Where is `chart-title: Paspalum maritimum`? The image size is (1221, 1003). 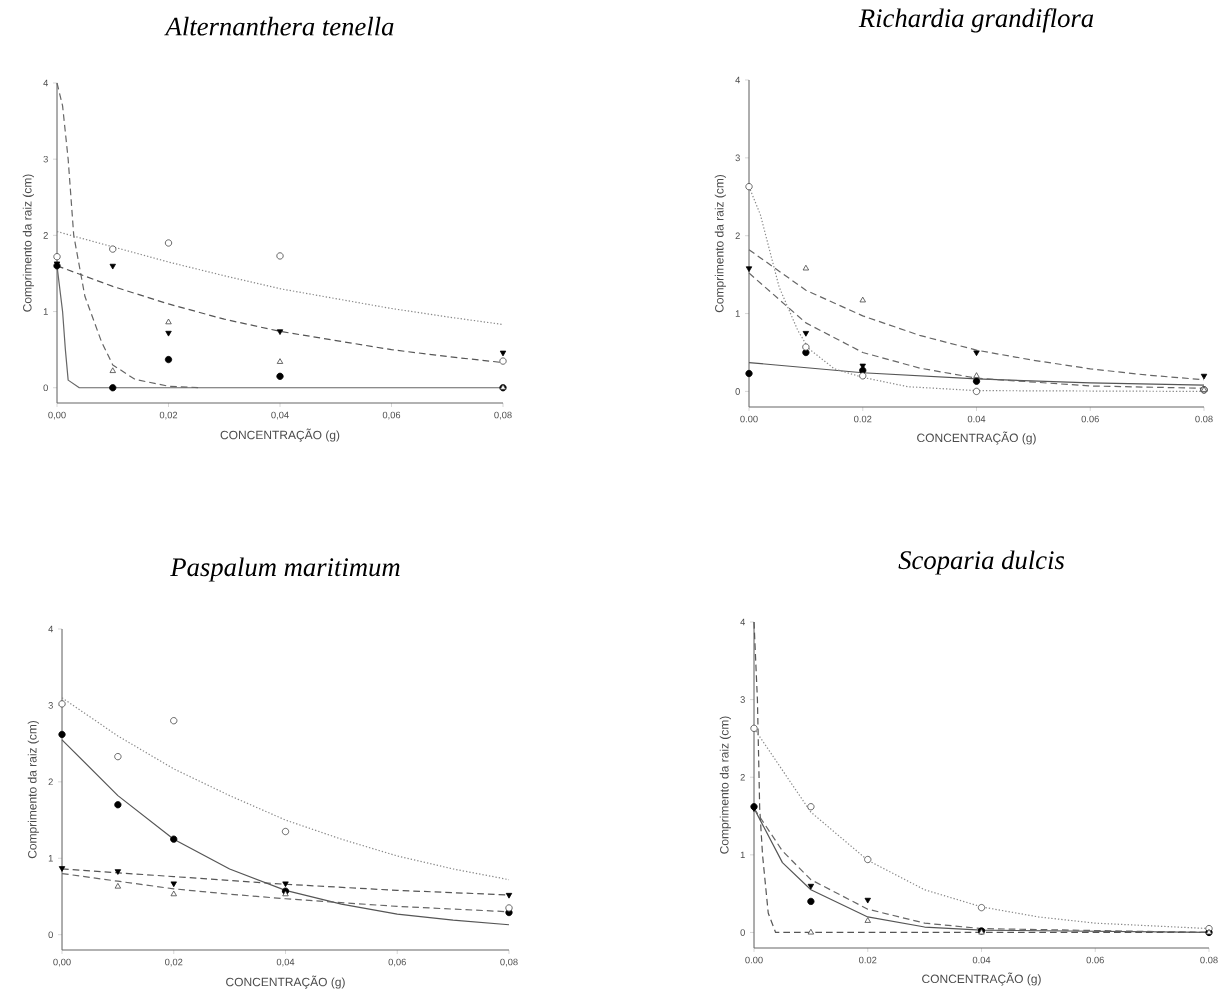
chart-title: Paspalum maritimum is located at coordinates (285, 569).